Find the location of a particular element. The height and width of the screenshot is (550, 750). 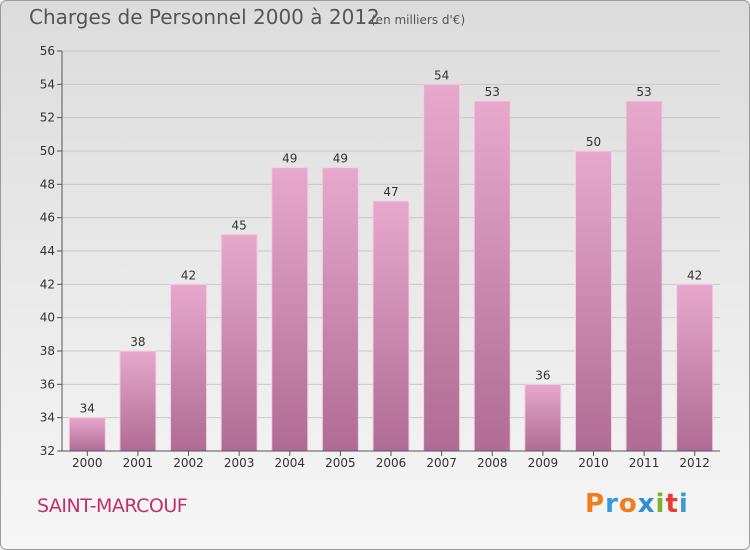

bar-2009 is located at coordinates (543, 417).